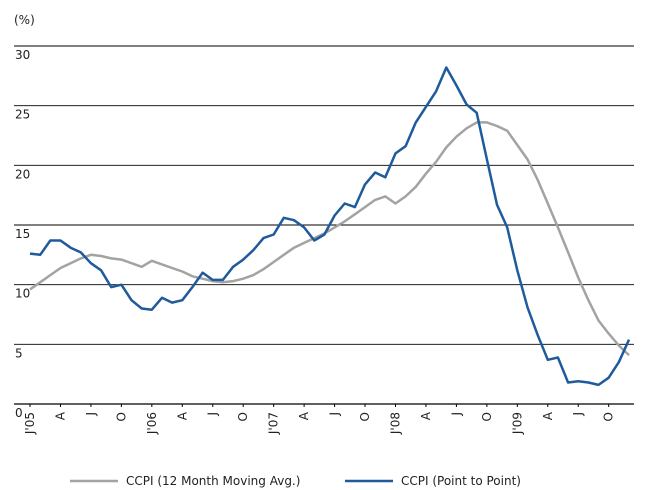  I want to click on y-tick-label: 20, so click(22, 174).